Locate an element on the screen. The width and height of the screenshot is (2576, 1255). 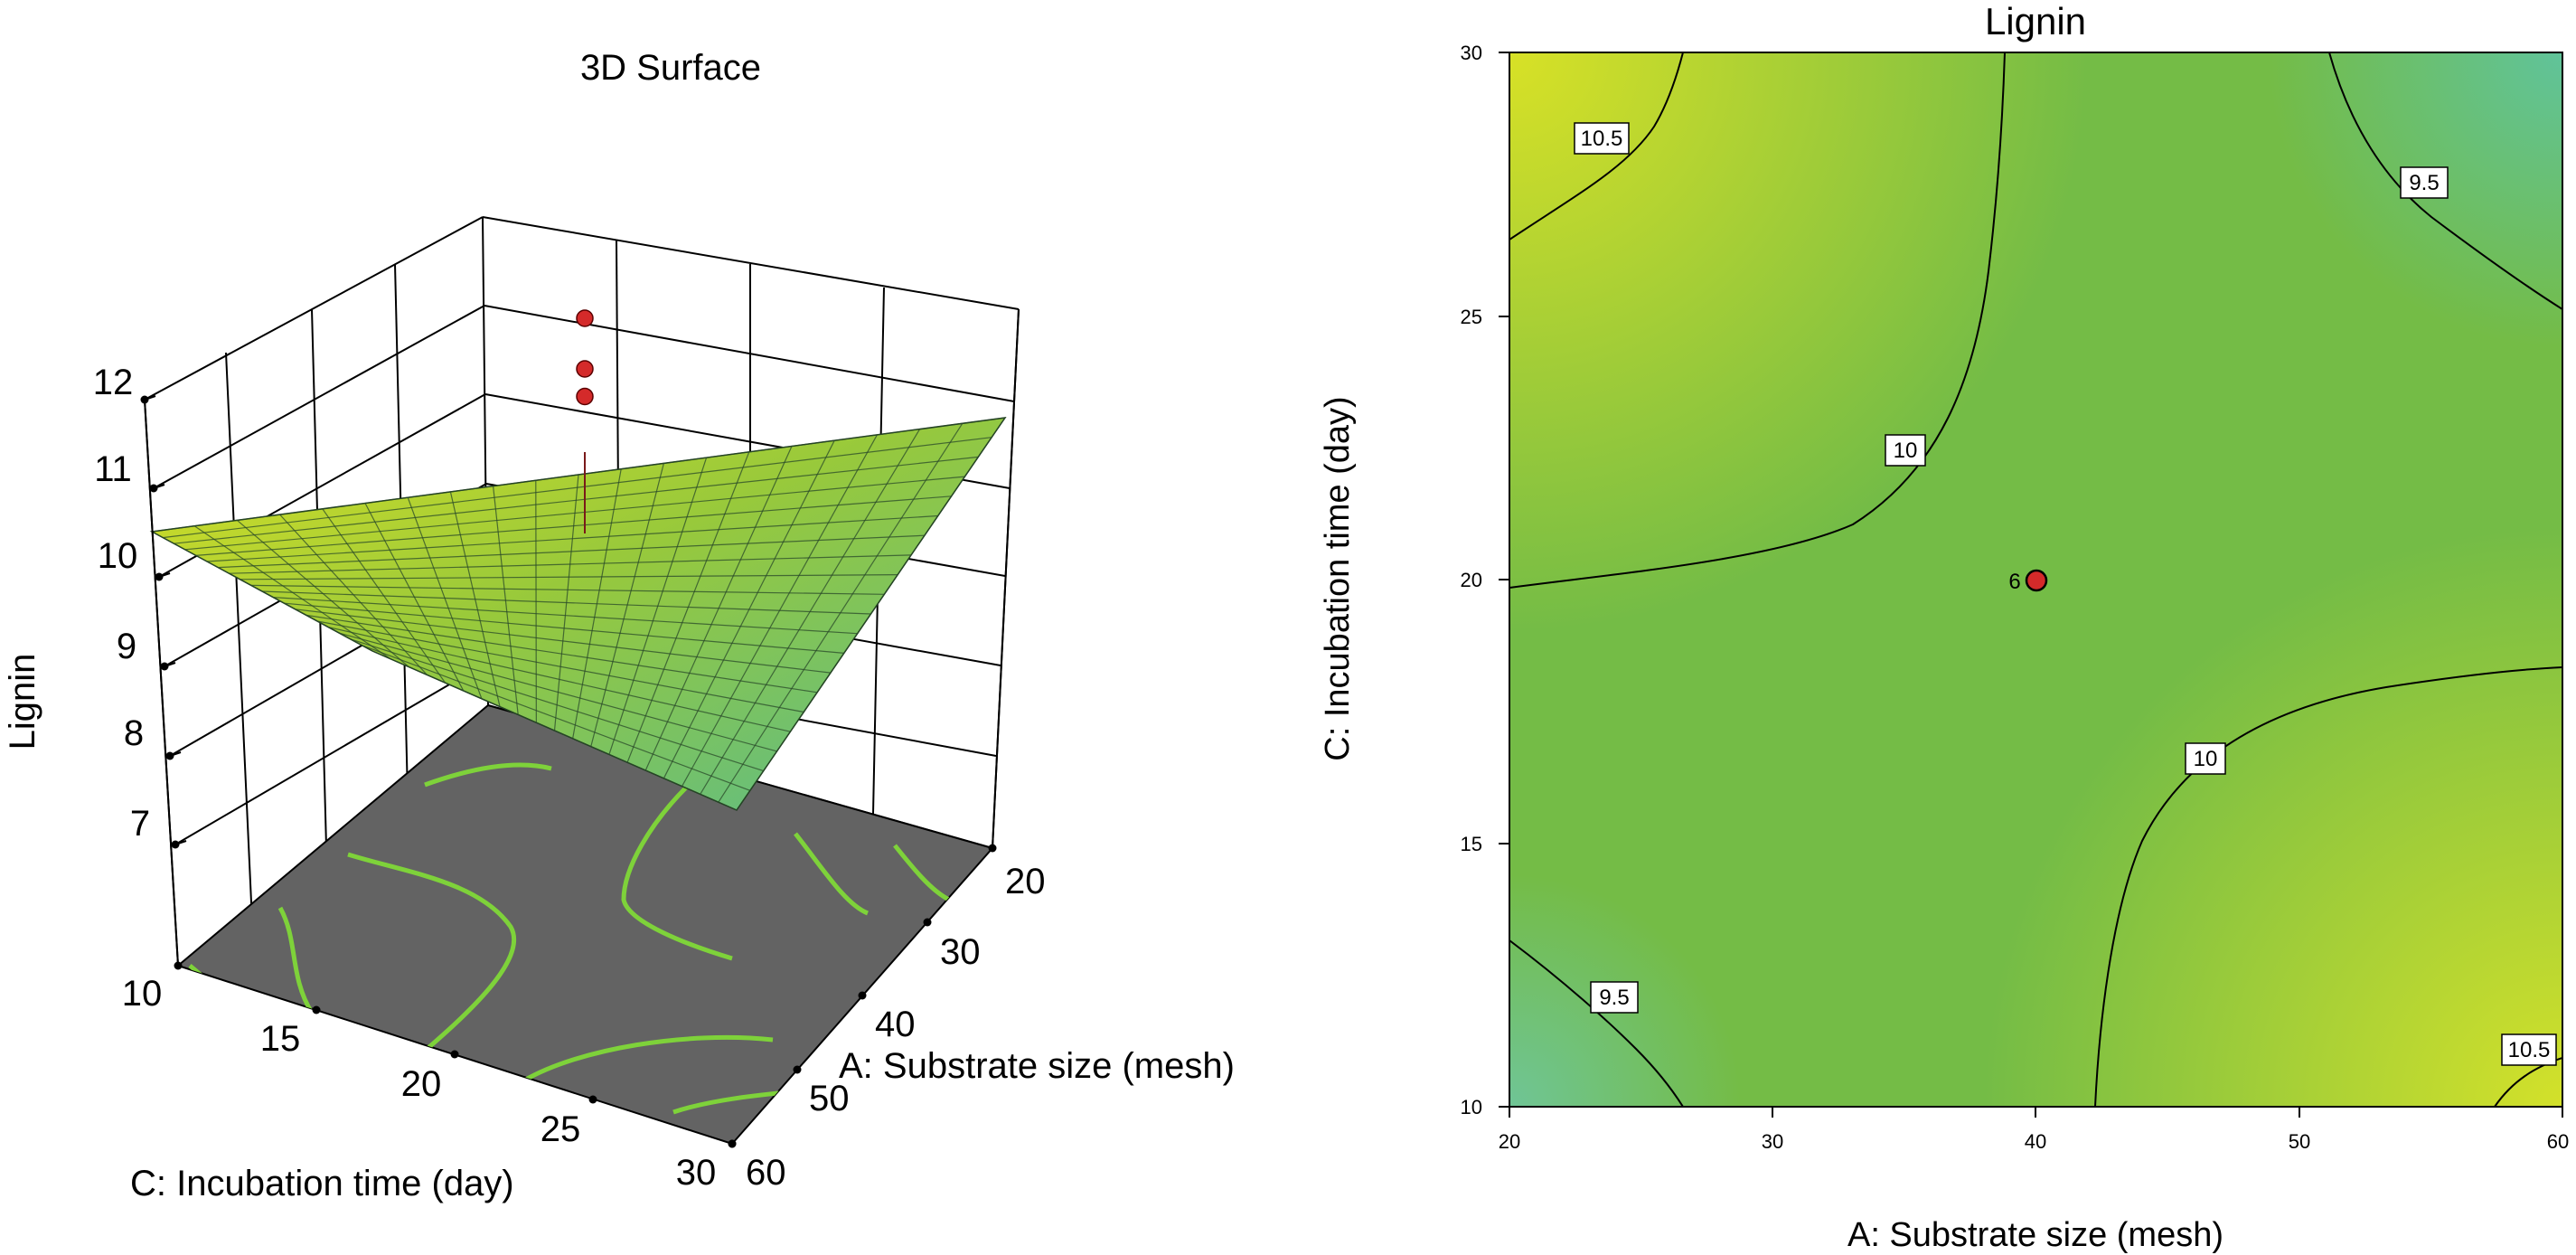
replicate-count: 6 is located at coordinates (2014, 582).